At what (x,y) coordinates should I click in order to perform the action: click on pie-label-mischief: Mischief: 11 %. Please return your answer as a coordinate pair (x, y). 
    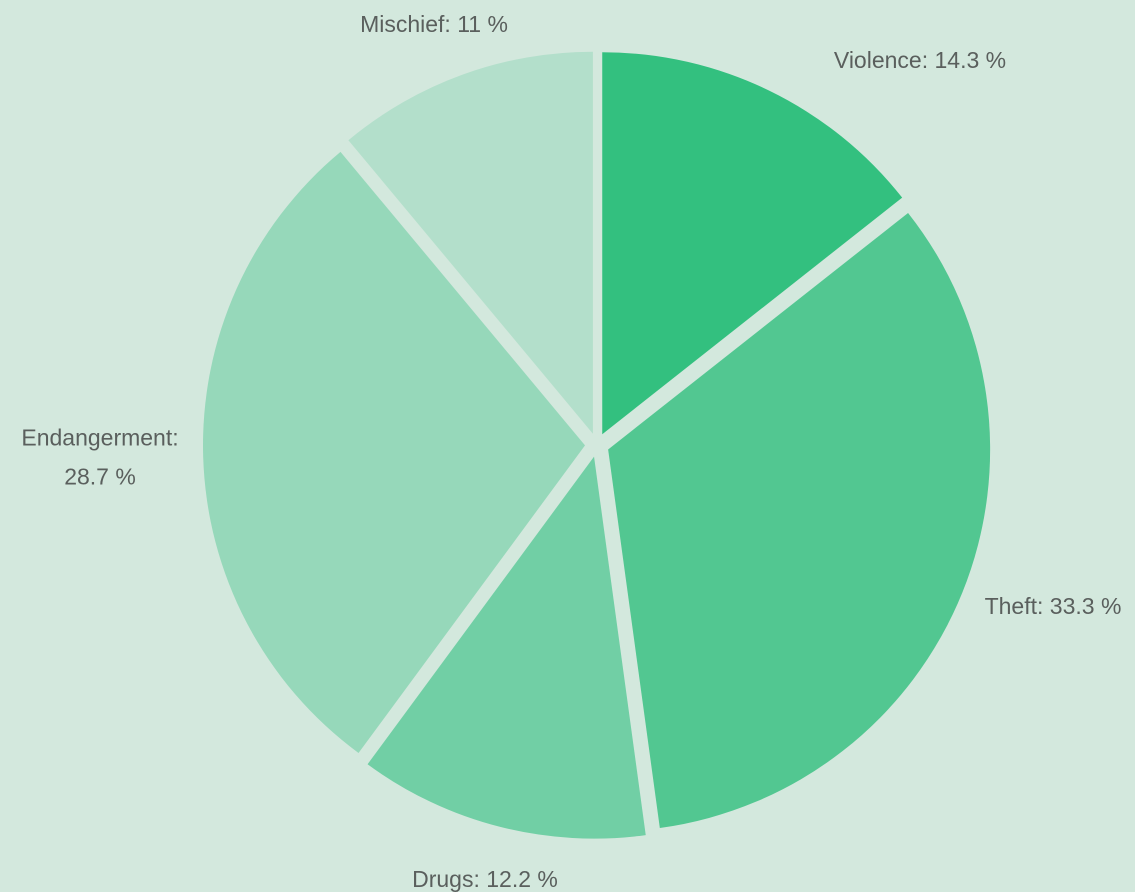
    Looking at the image, I should click on (434, 24).